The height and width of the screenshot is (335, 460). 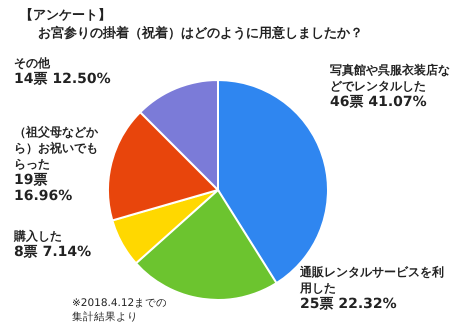 I want to click on data-label: 8票 7.14%, so click(x=53, y=252).